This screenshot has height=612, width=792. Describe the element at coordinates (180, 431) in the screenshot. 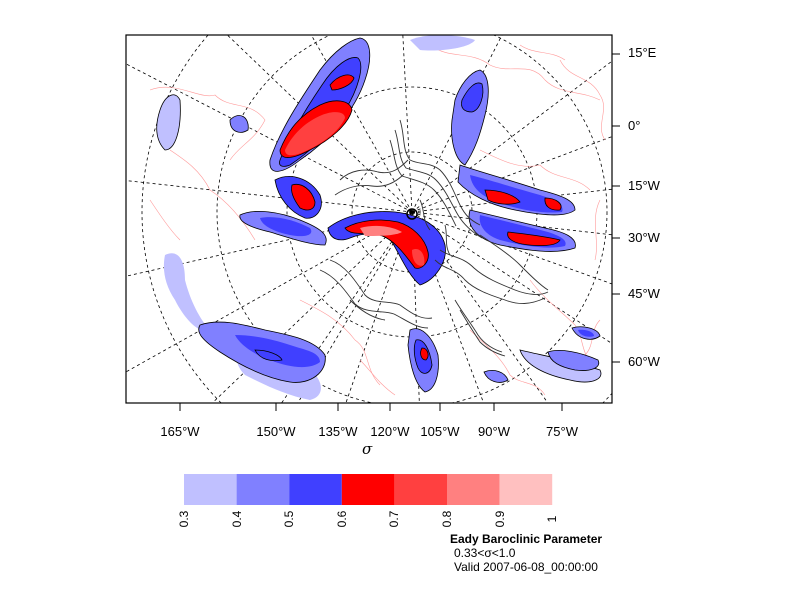

I see `bottom-label-165w: 165°W` at that location.